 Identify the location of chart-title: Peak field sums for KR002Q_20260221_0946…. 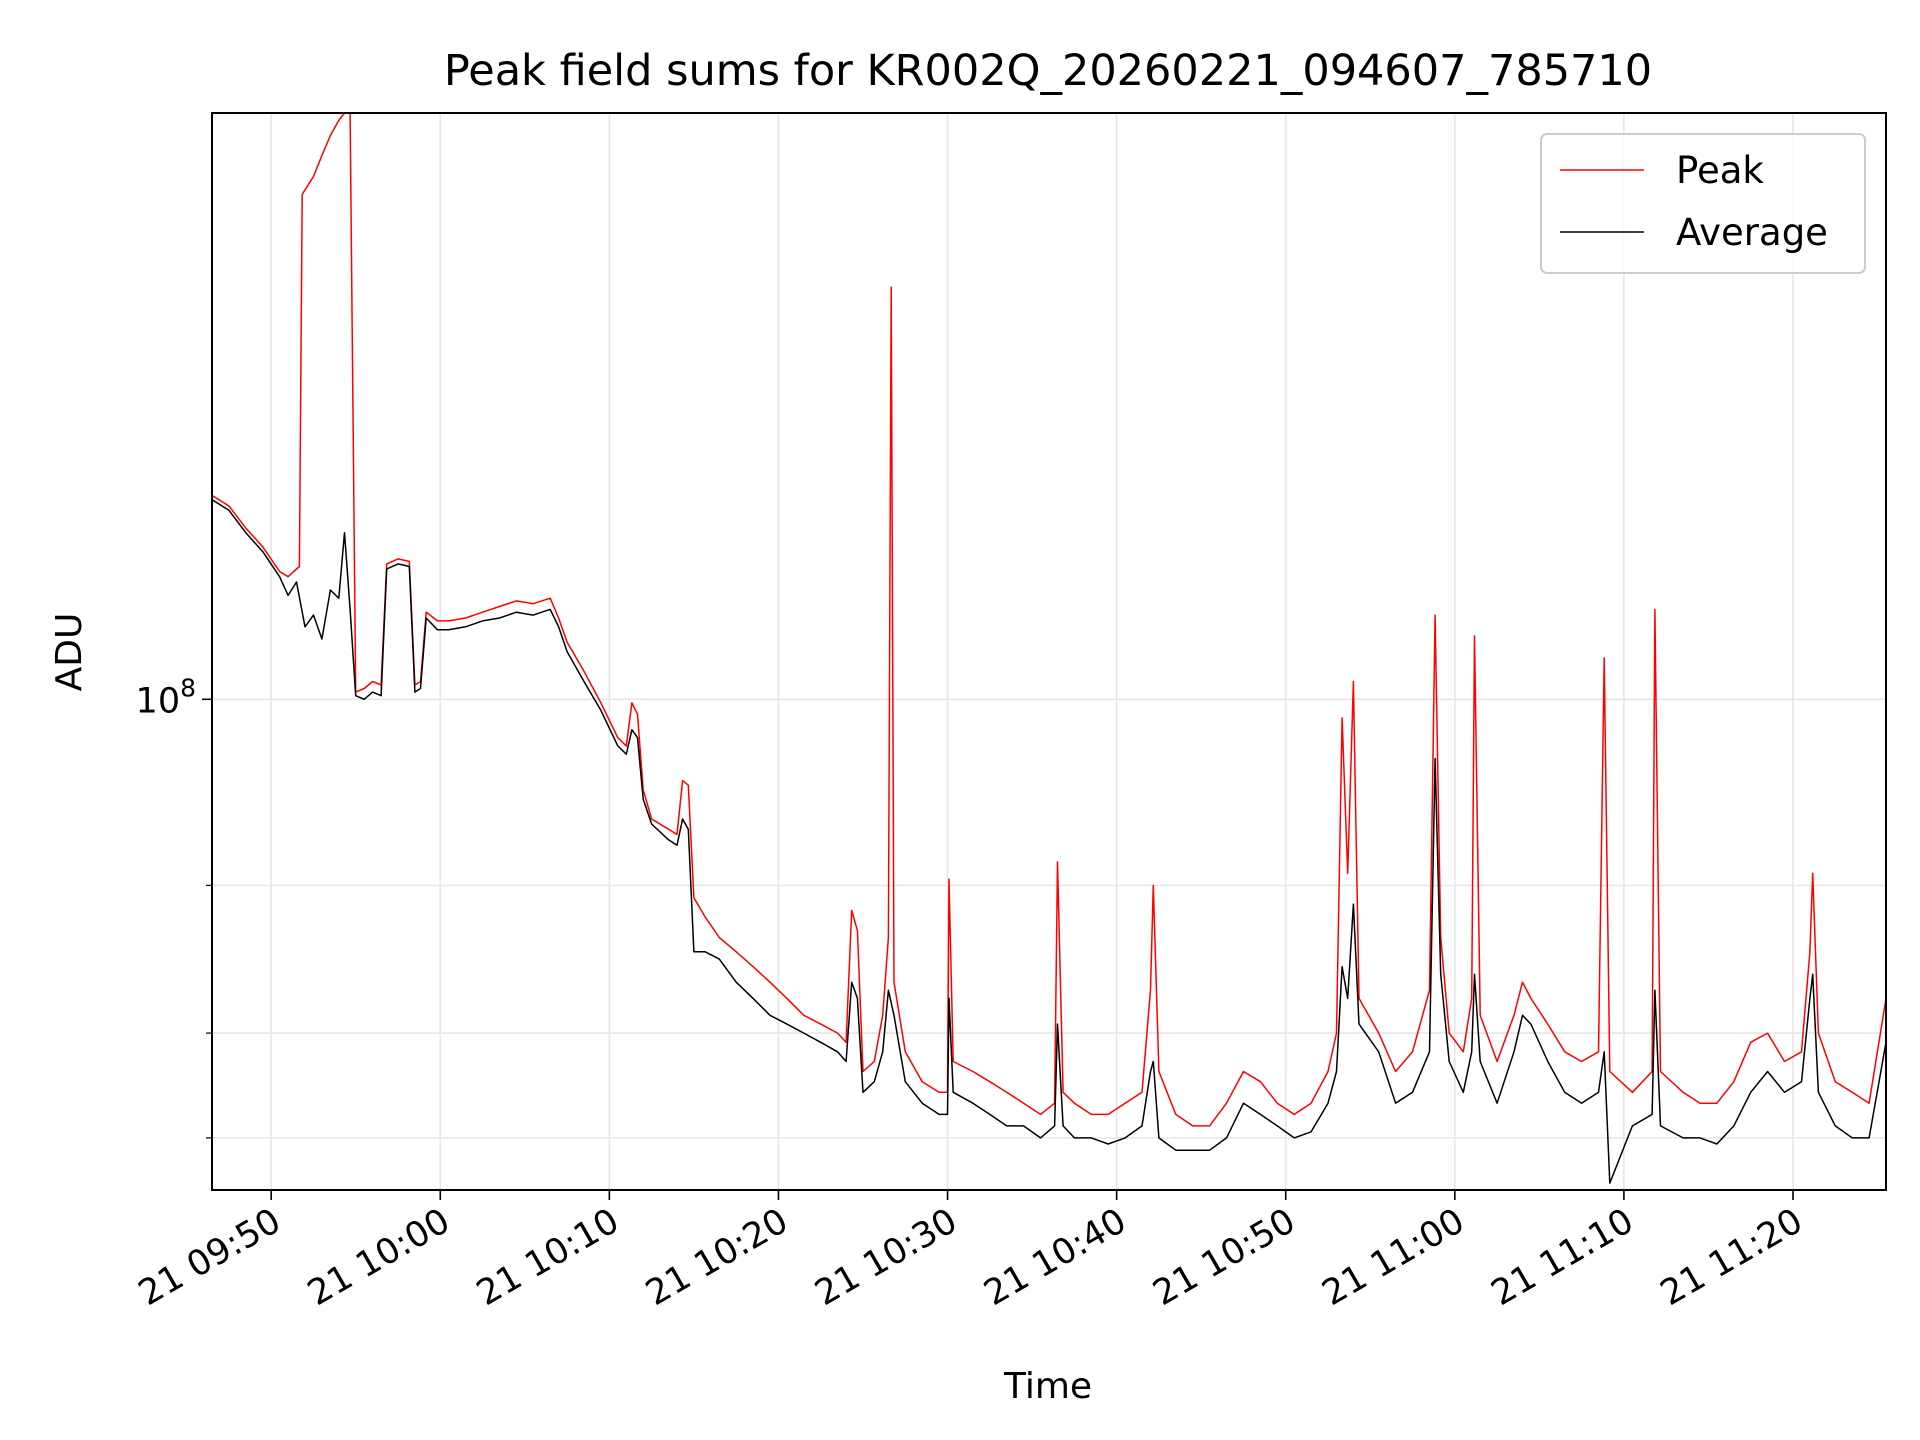
(1048, 71).